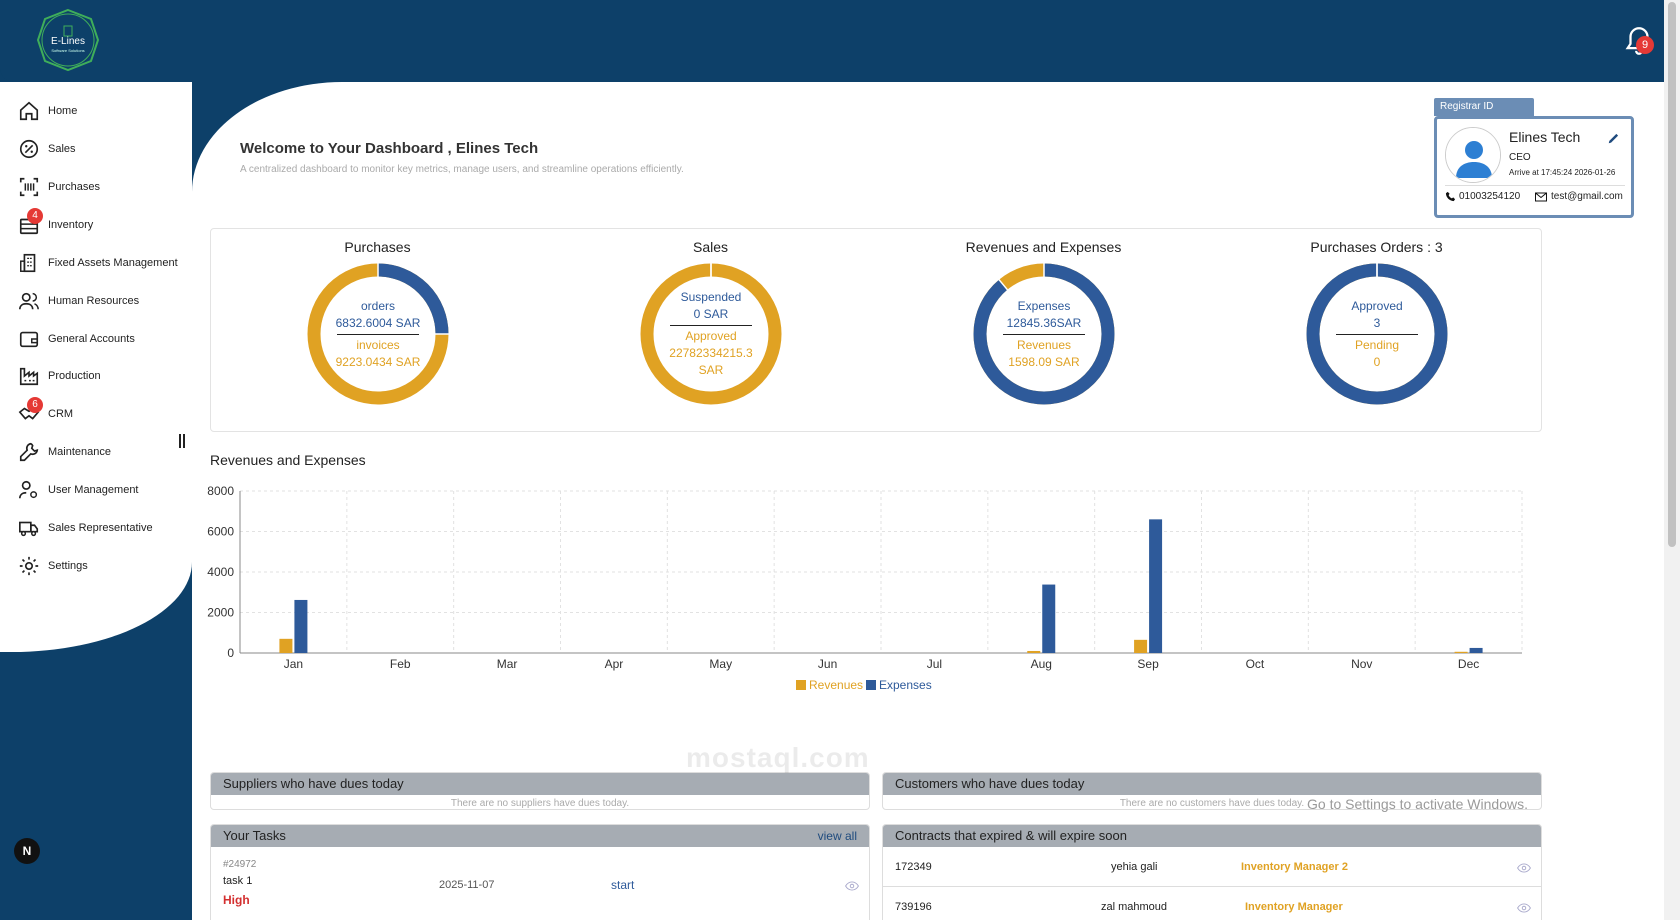  What do you see at coordinates (29, 301) in the screenshot?
I see `users-icon` at bounding box center [29, 301].